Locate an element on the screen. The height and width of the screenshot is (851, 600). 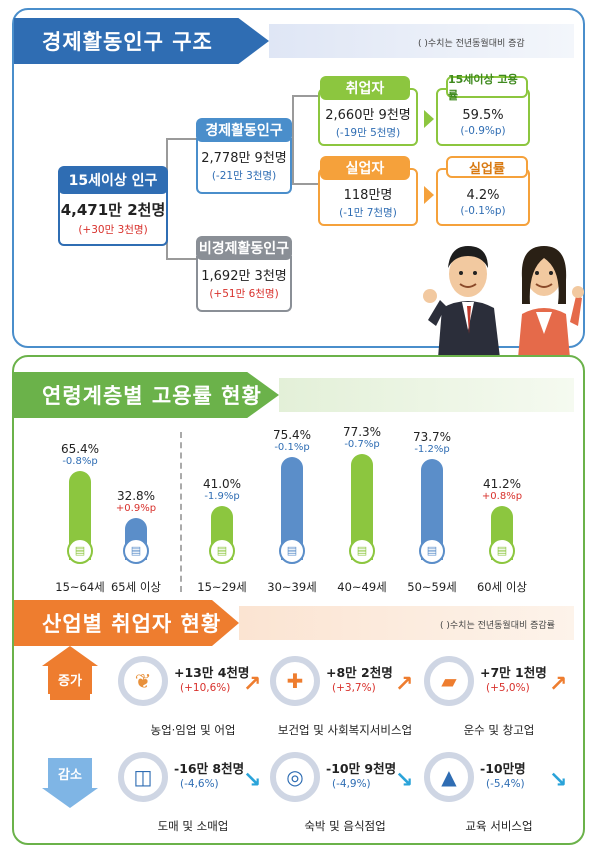
industry-item: ◫ -16만 8천명 (-4,6%) ↘ 도매 및 소매업 is located at coordinates (193, 801).